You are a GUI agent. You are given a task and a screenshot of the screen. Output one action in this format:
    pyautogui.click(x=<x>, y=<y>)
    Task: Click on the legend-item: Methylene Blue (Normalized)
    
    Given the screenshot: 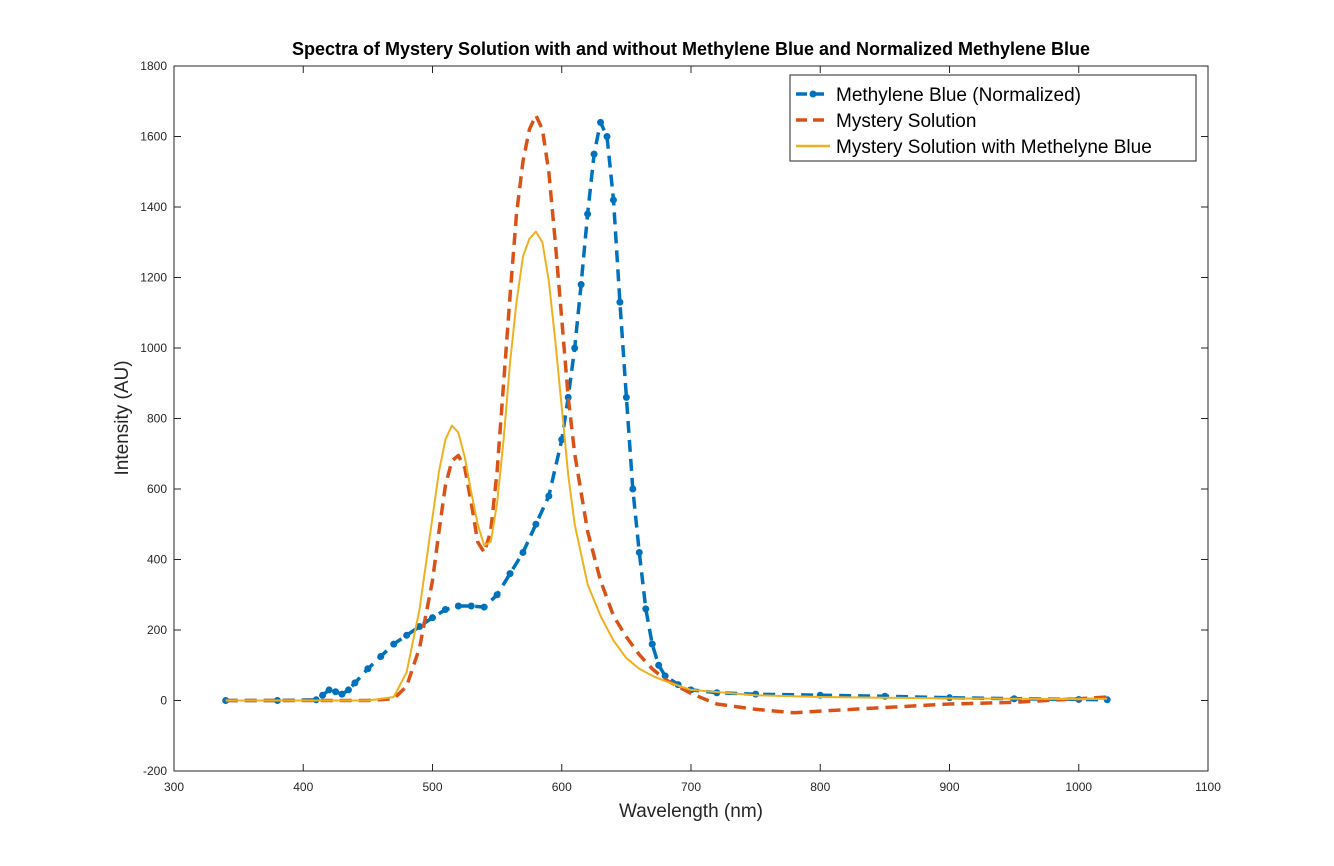 What is the action you would take?
    pyautogui.click(x=938, y=95)
    